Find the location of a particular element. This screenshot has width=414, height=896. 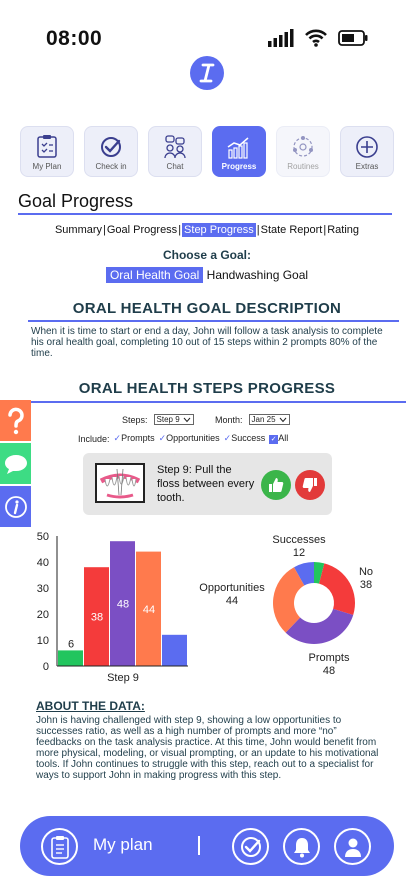

bar-value-label: 38 is located at coordinates (97, 618).